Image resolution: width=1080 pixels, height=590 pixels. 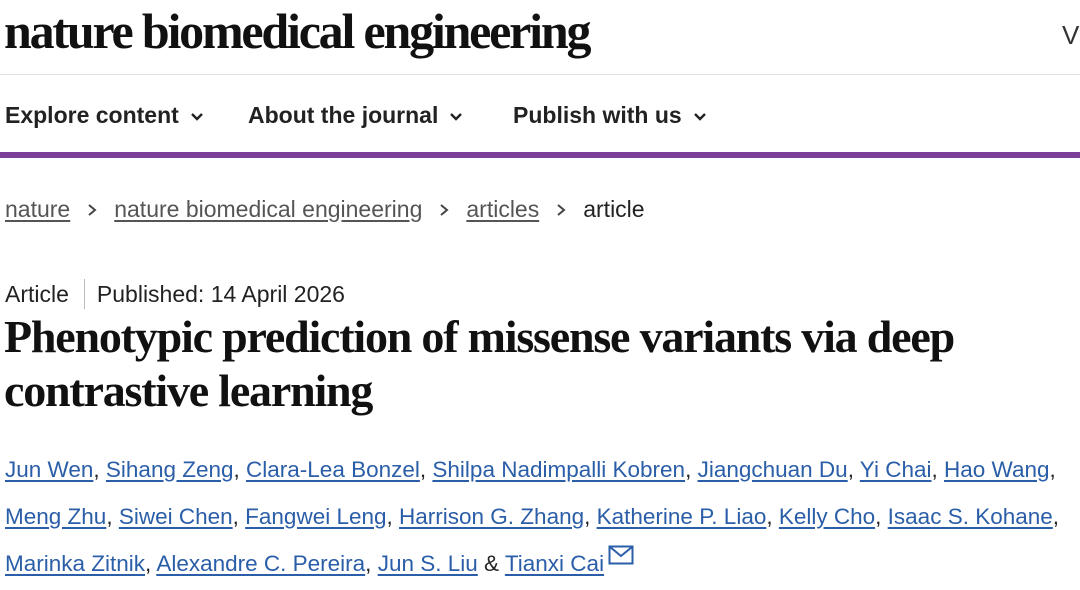 I want to click on author-link: Yi Chai, so click(x=895, y=469).